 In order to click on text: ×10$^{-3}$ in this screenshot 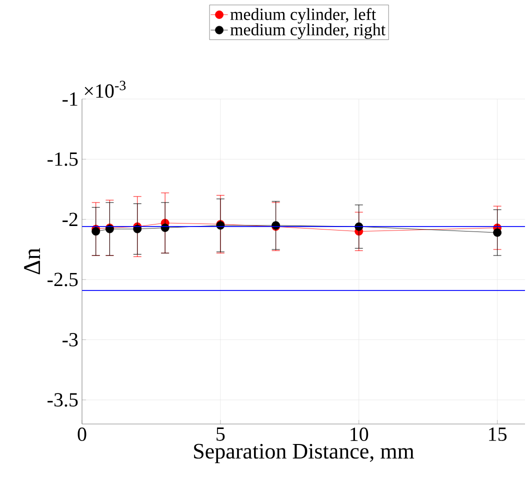, I will do `click(105, 89)`.